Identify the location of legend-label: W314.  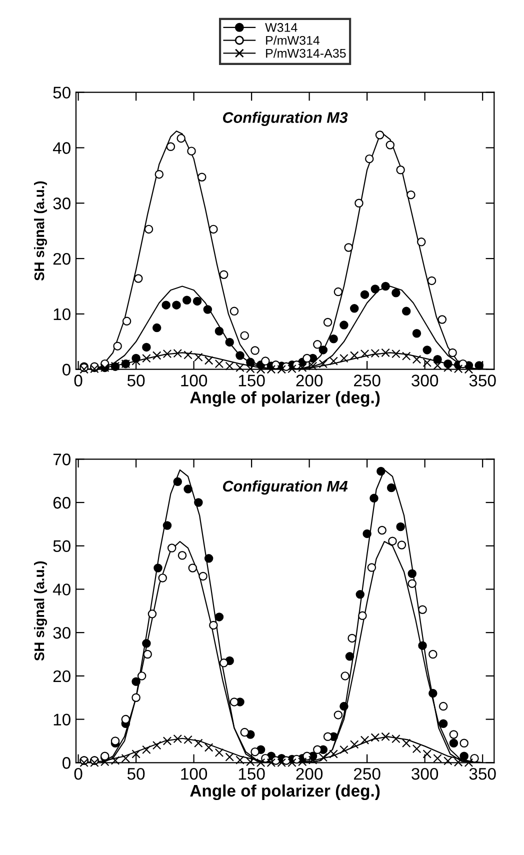
(281, 27).